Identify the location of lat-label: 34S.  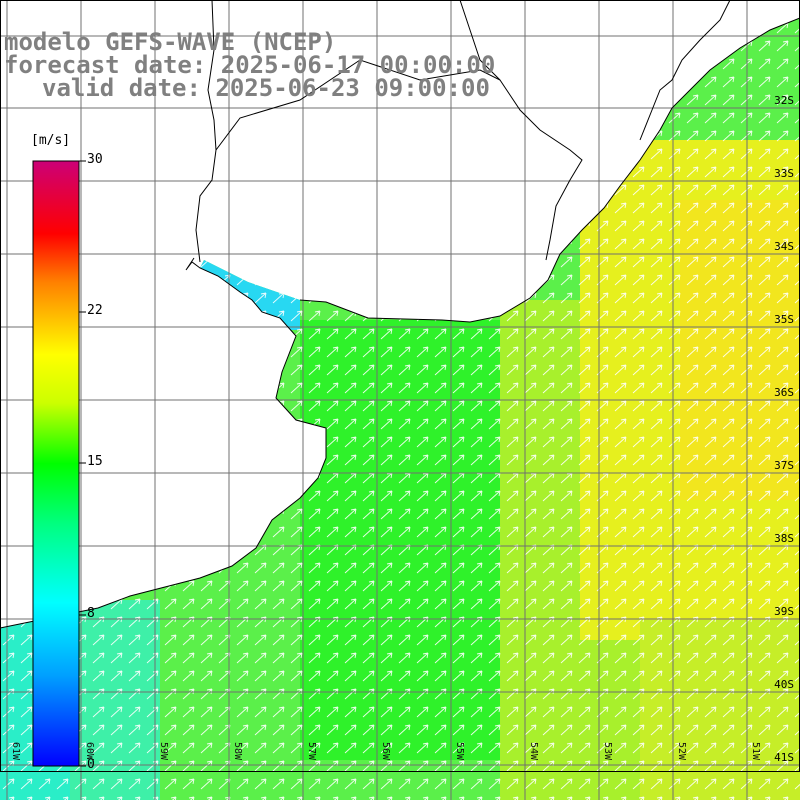
(784, 246).